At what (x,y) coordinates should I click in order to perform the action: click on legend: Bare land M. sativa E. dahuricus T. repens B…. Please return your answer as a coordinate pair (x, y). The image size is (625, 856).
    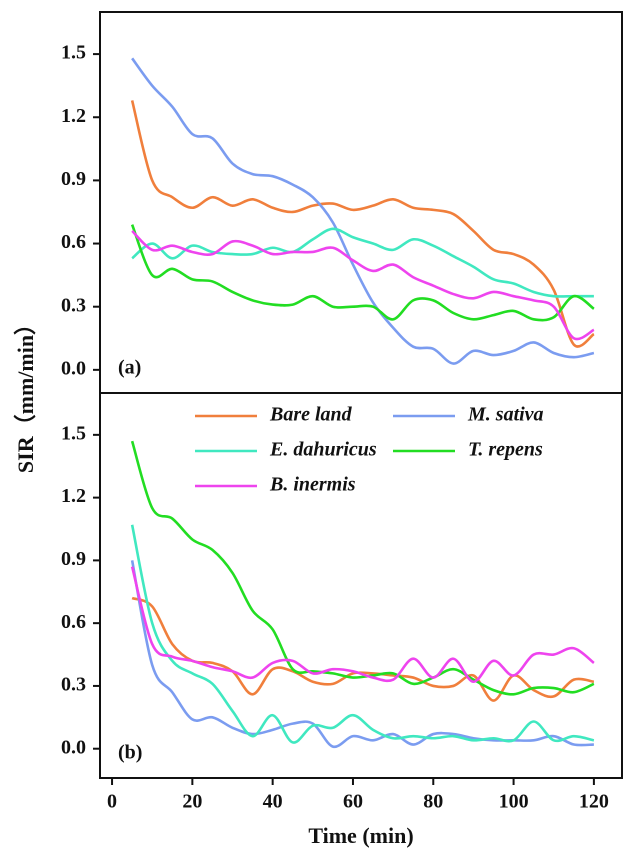
    Looking at the image, I should click on (369, 450).